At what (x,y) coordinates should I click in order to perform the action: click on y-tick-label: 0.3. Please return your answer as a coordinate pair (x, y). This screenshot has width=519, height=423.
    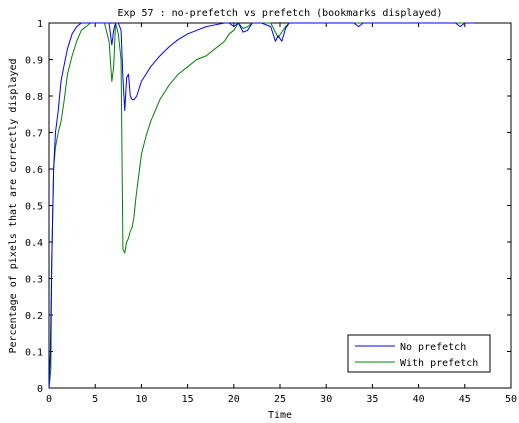
    Looking at the image, I should click on (34, 280).